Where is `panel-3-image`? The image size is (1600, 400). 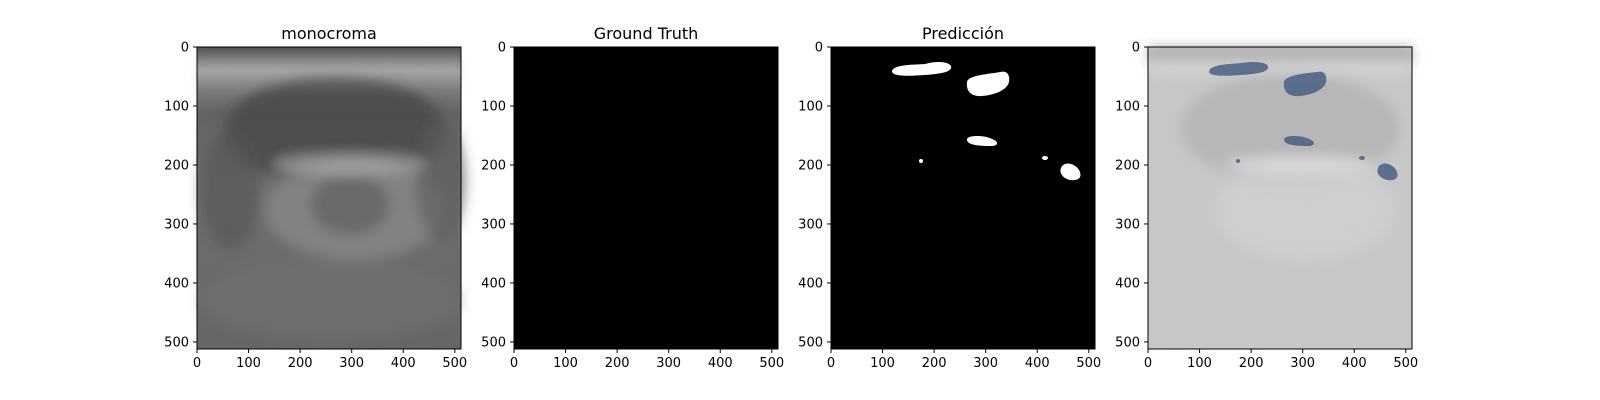 panel-3-image is located at coordinates (963, 198).